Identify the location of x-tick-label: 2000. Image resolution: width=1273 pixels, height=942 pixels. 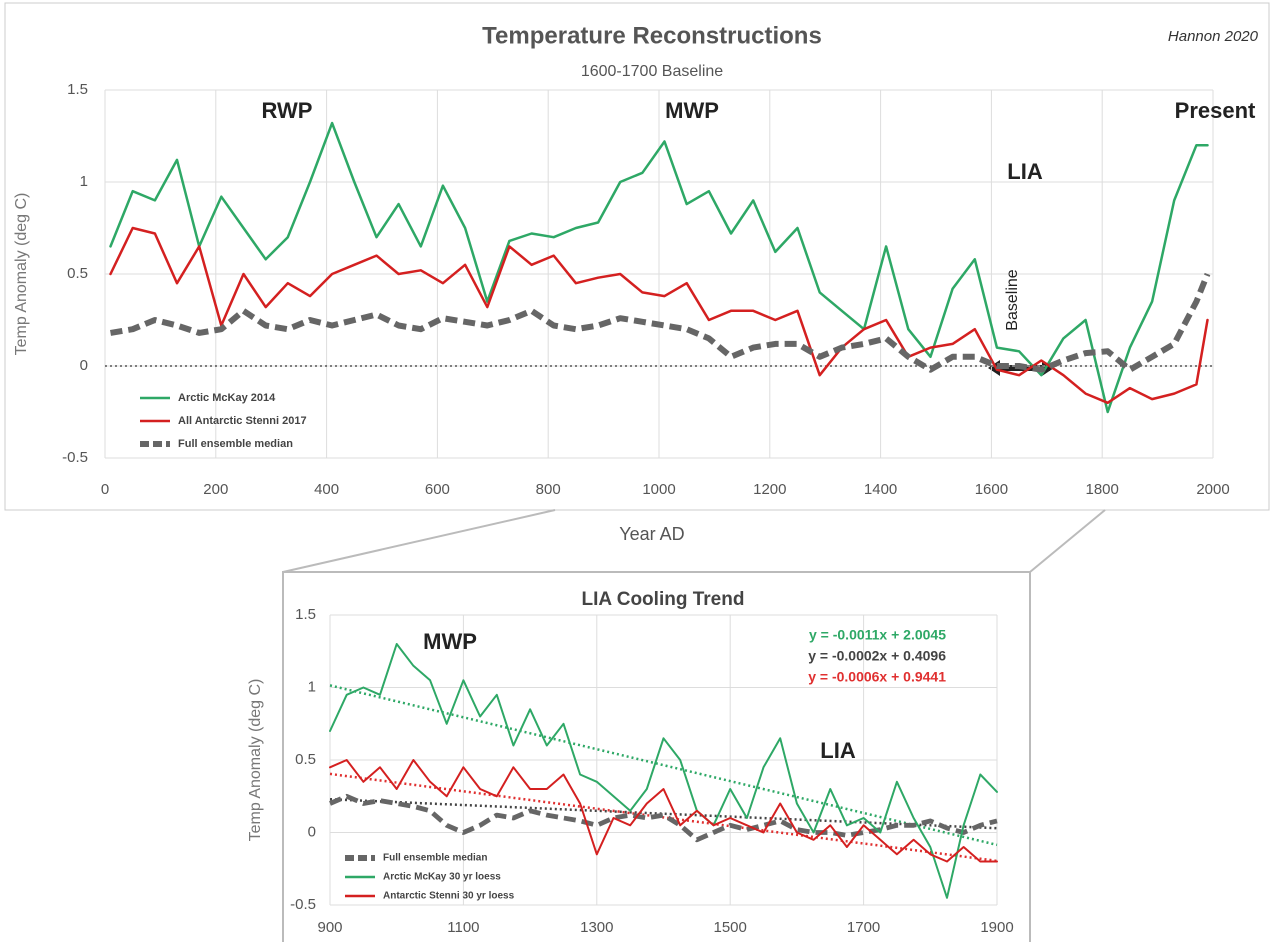
(1212, 489).